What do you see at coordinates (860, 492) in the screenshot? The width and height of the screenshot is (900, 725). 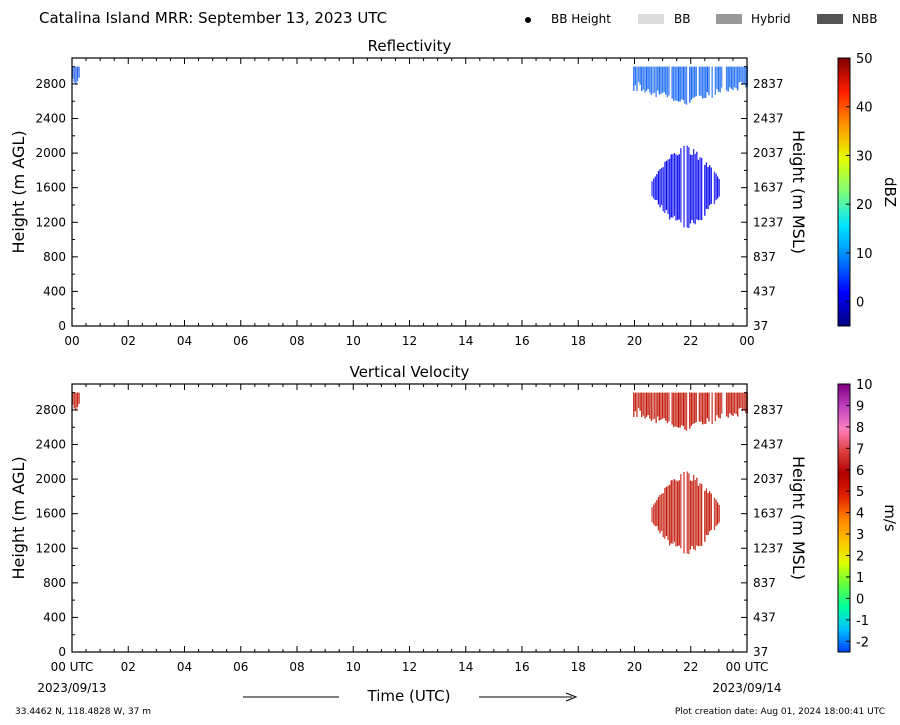 I see `colorbar-tick-label: 5` at bounding box center [860, 492].